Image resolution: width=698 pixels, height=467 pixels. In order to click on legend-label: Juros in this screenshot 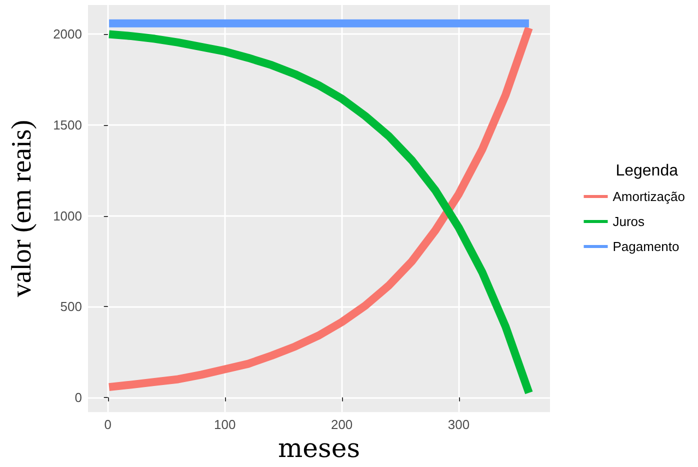, I will do `click(629, 221)`.